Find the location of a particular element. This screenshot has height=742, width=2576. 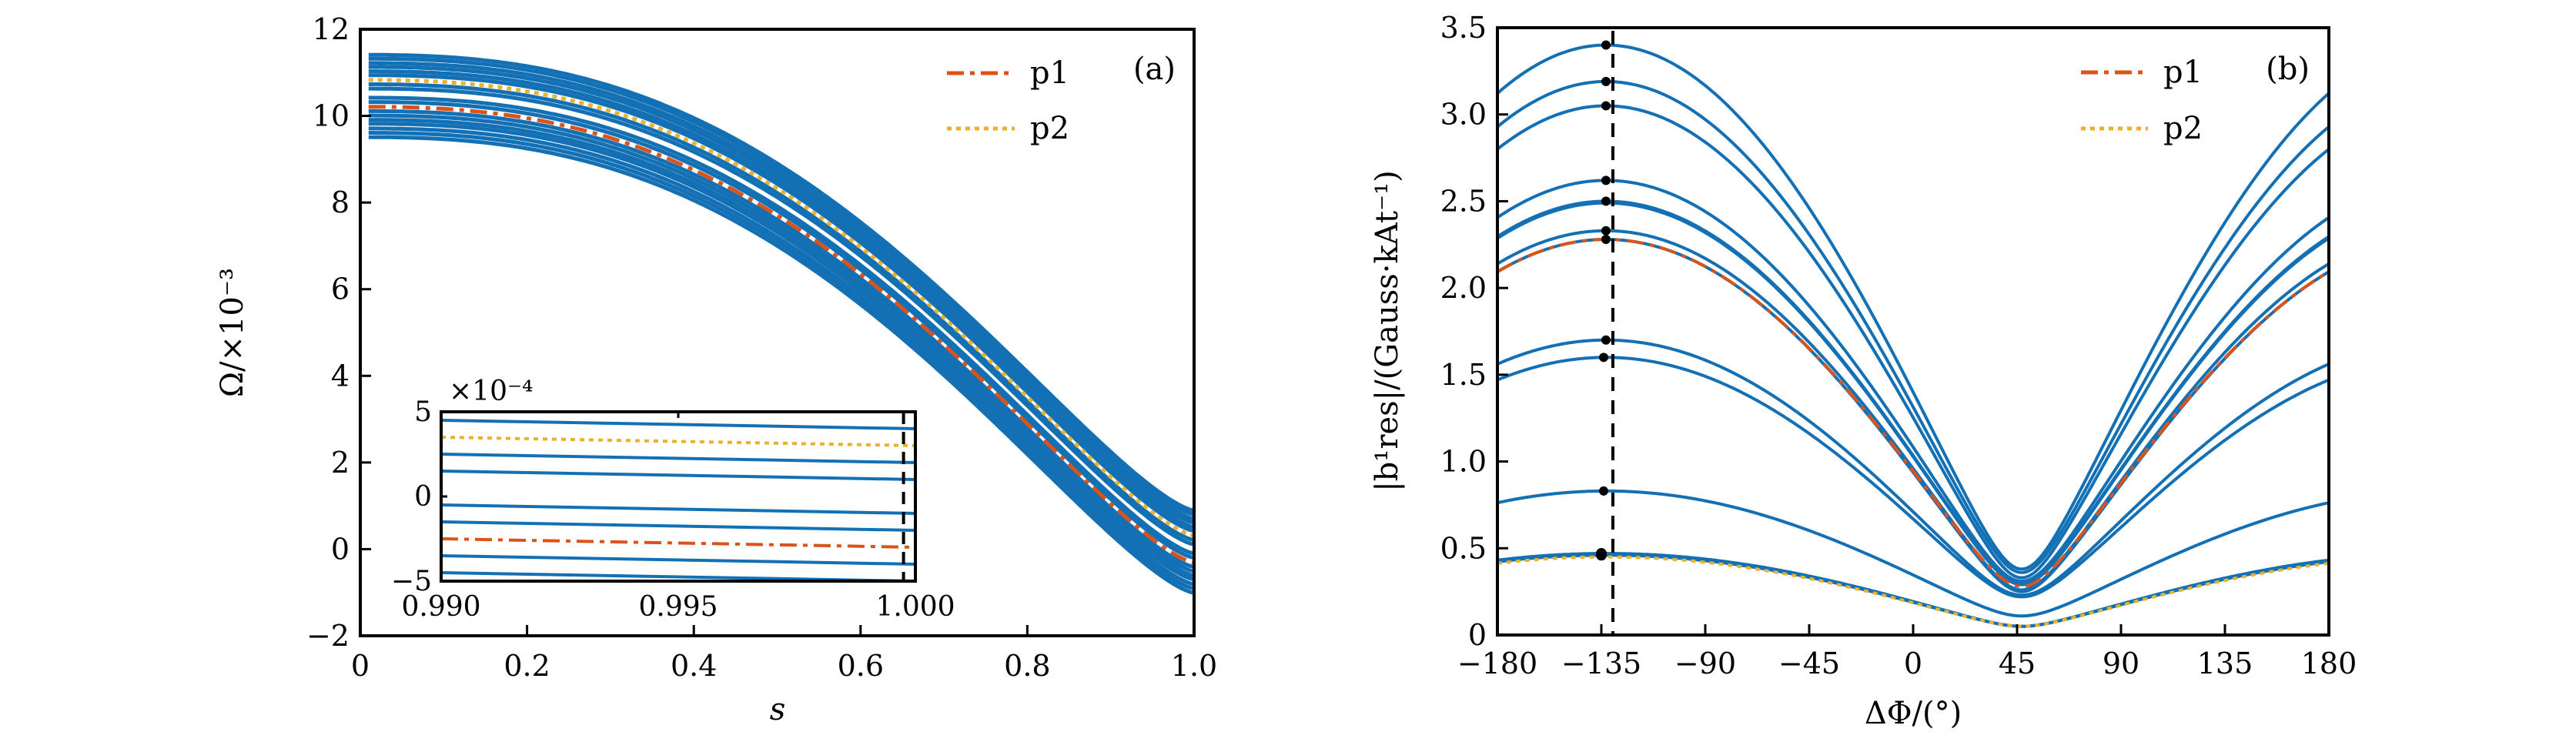

panel-a-legend-p1-label: p1 is located at coordinates (1050, 73).